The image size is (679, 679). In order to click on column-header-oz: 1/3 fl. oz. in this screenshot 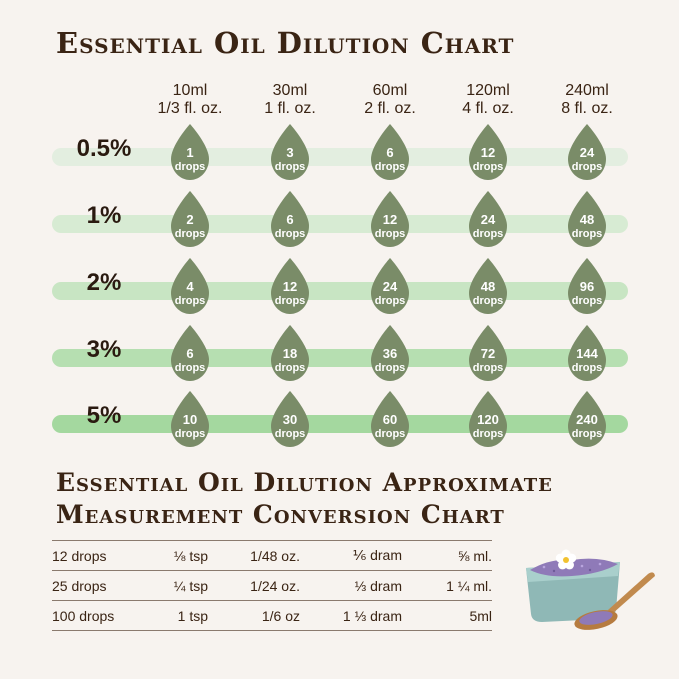, I will do `click(190, 108)`.